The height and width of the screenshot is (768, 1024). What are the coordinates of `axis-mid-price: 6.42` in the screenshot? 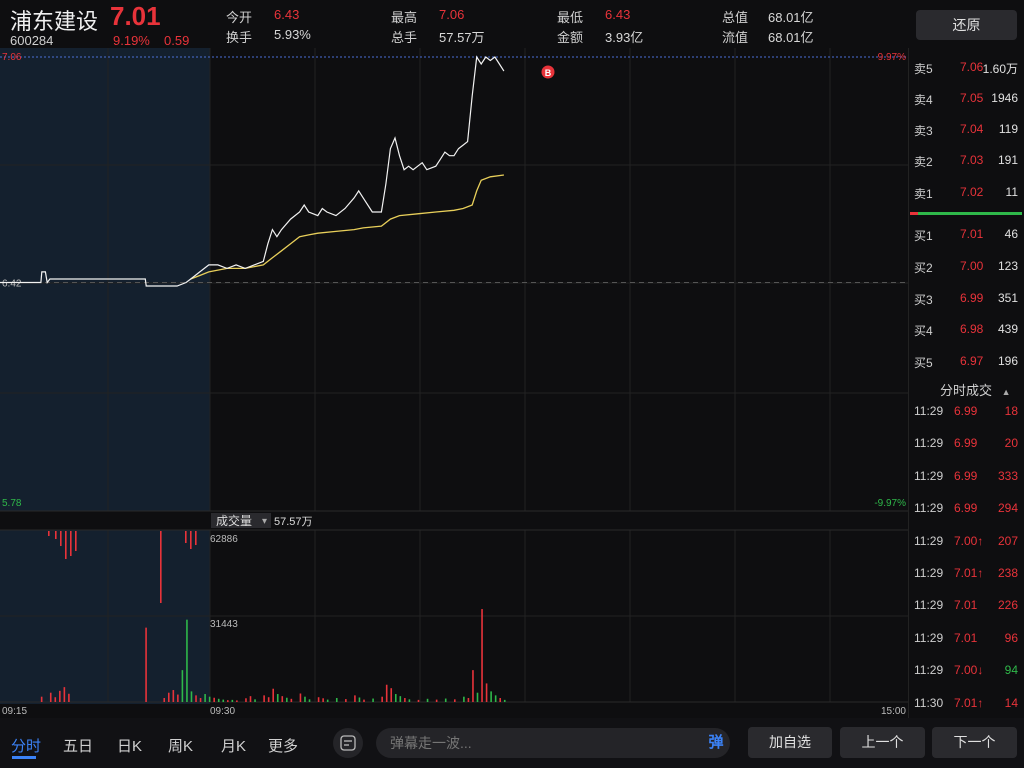 It's located at (12, 284).